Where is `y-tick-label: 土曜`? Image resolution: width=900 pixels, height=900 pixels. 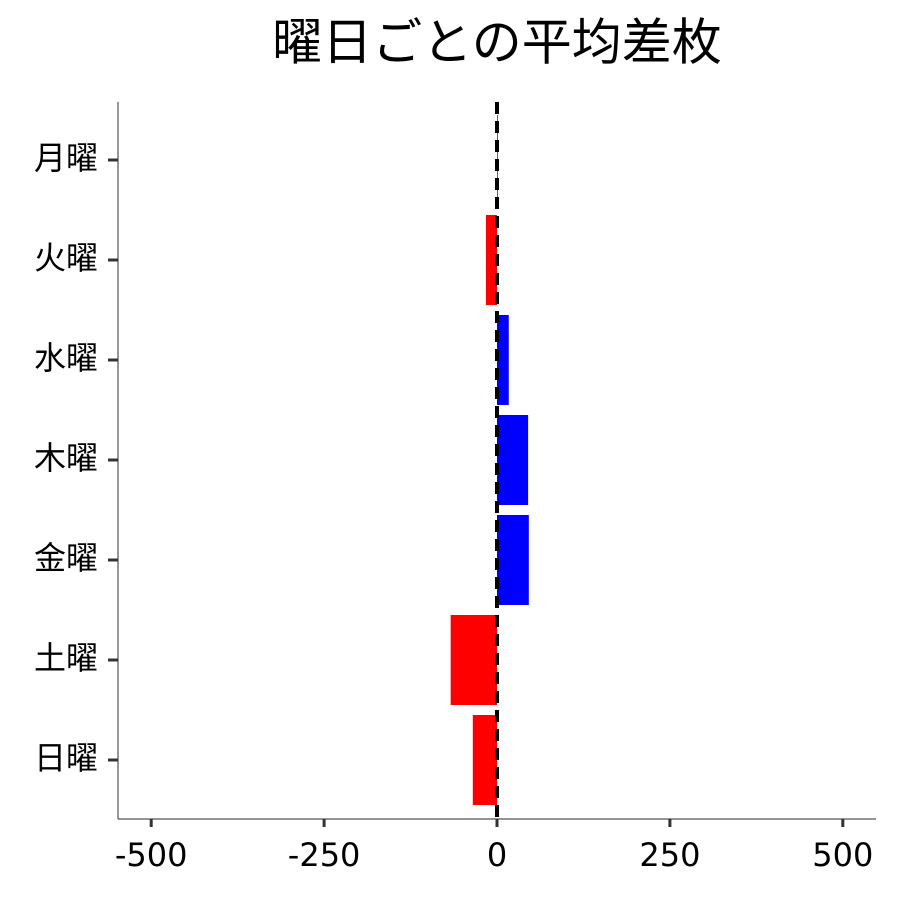 y-tick-label: 土曜 is located at coordinates (66, 658).